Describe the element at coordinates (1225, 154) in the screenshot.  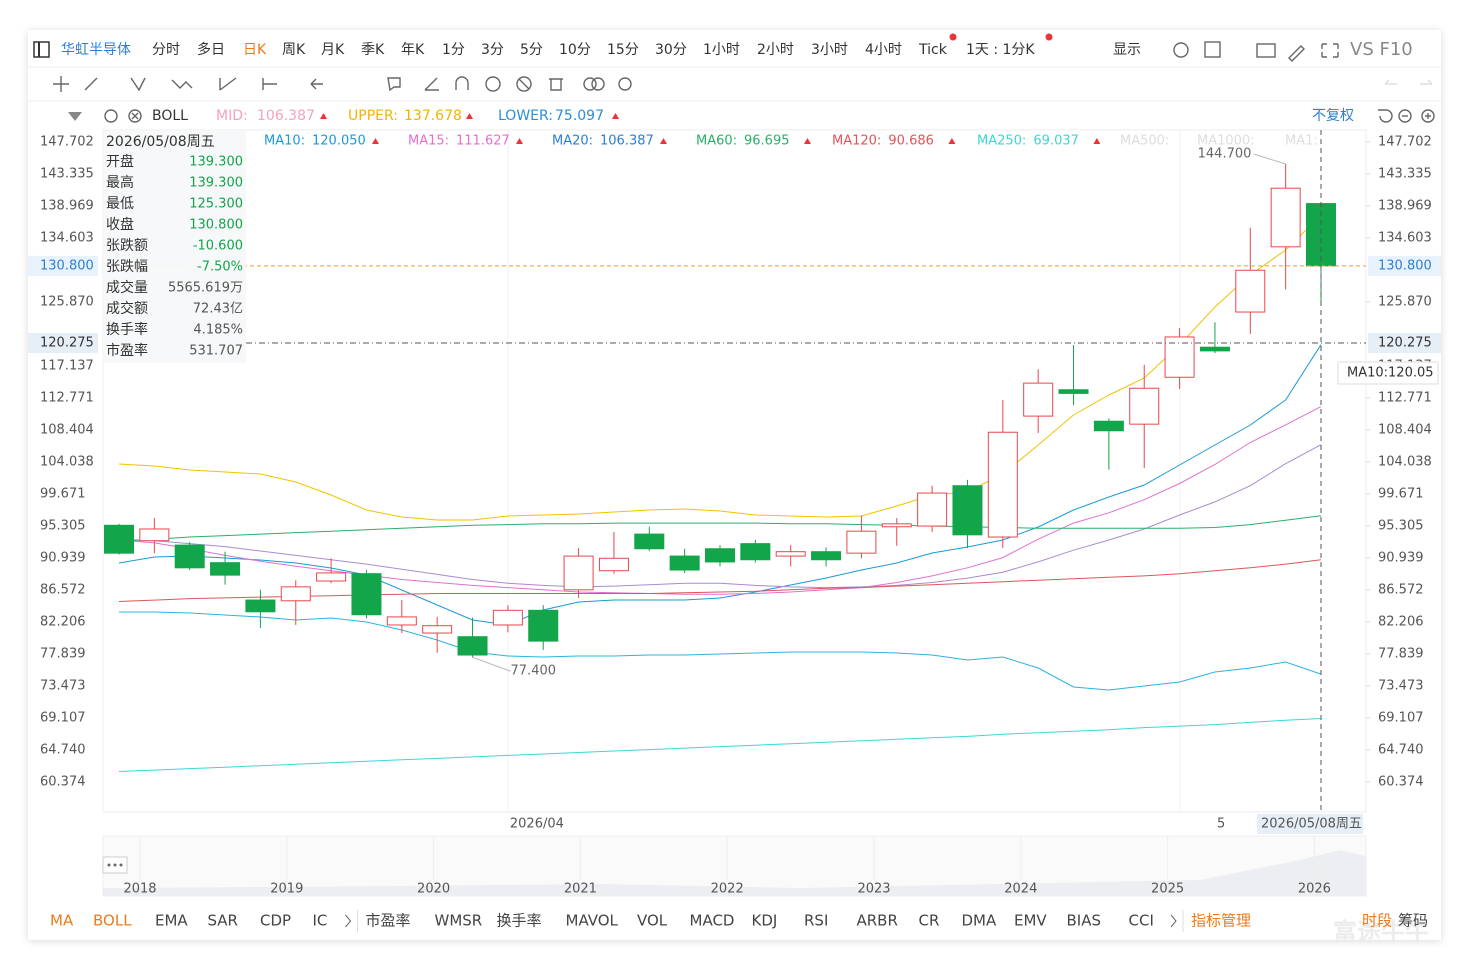
I see `annotation: 144.700` at that location.